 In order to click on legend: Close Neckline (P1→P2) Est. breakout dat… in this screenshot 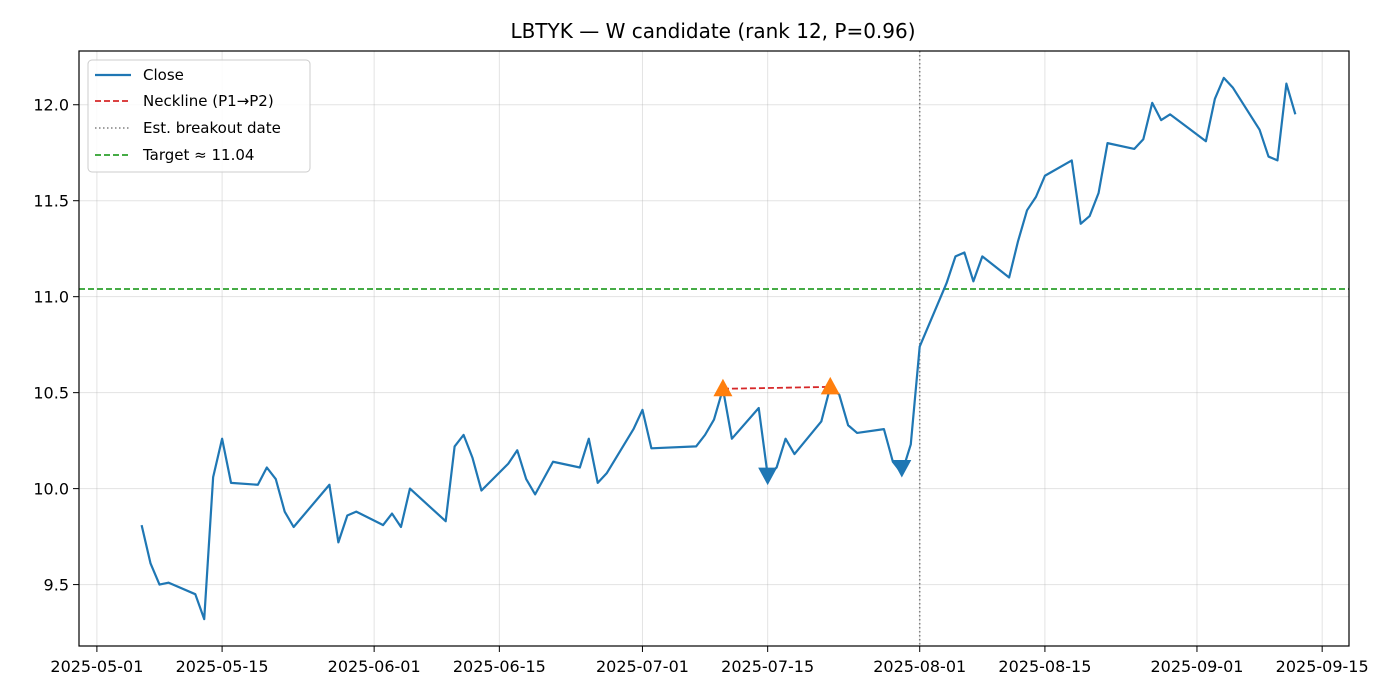, I will do `click(199, 116)`.